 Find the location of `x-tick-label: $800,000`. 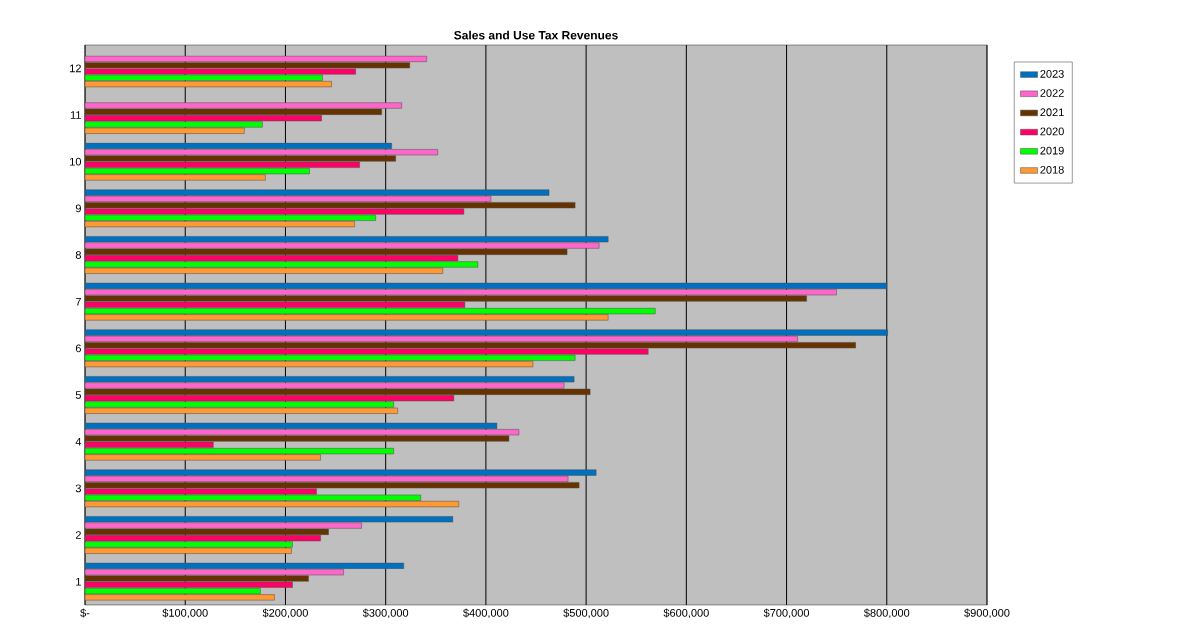

x-tick-label: $800,000 is located at coordinates (886, 613).